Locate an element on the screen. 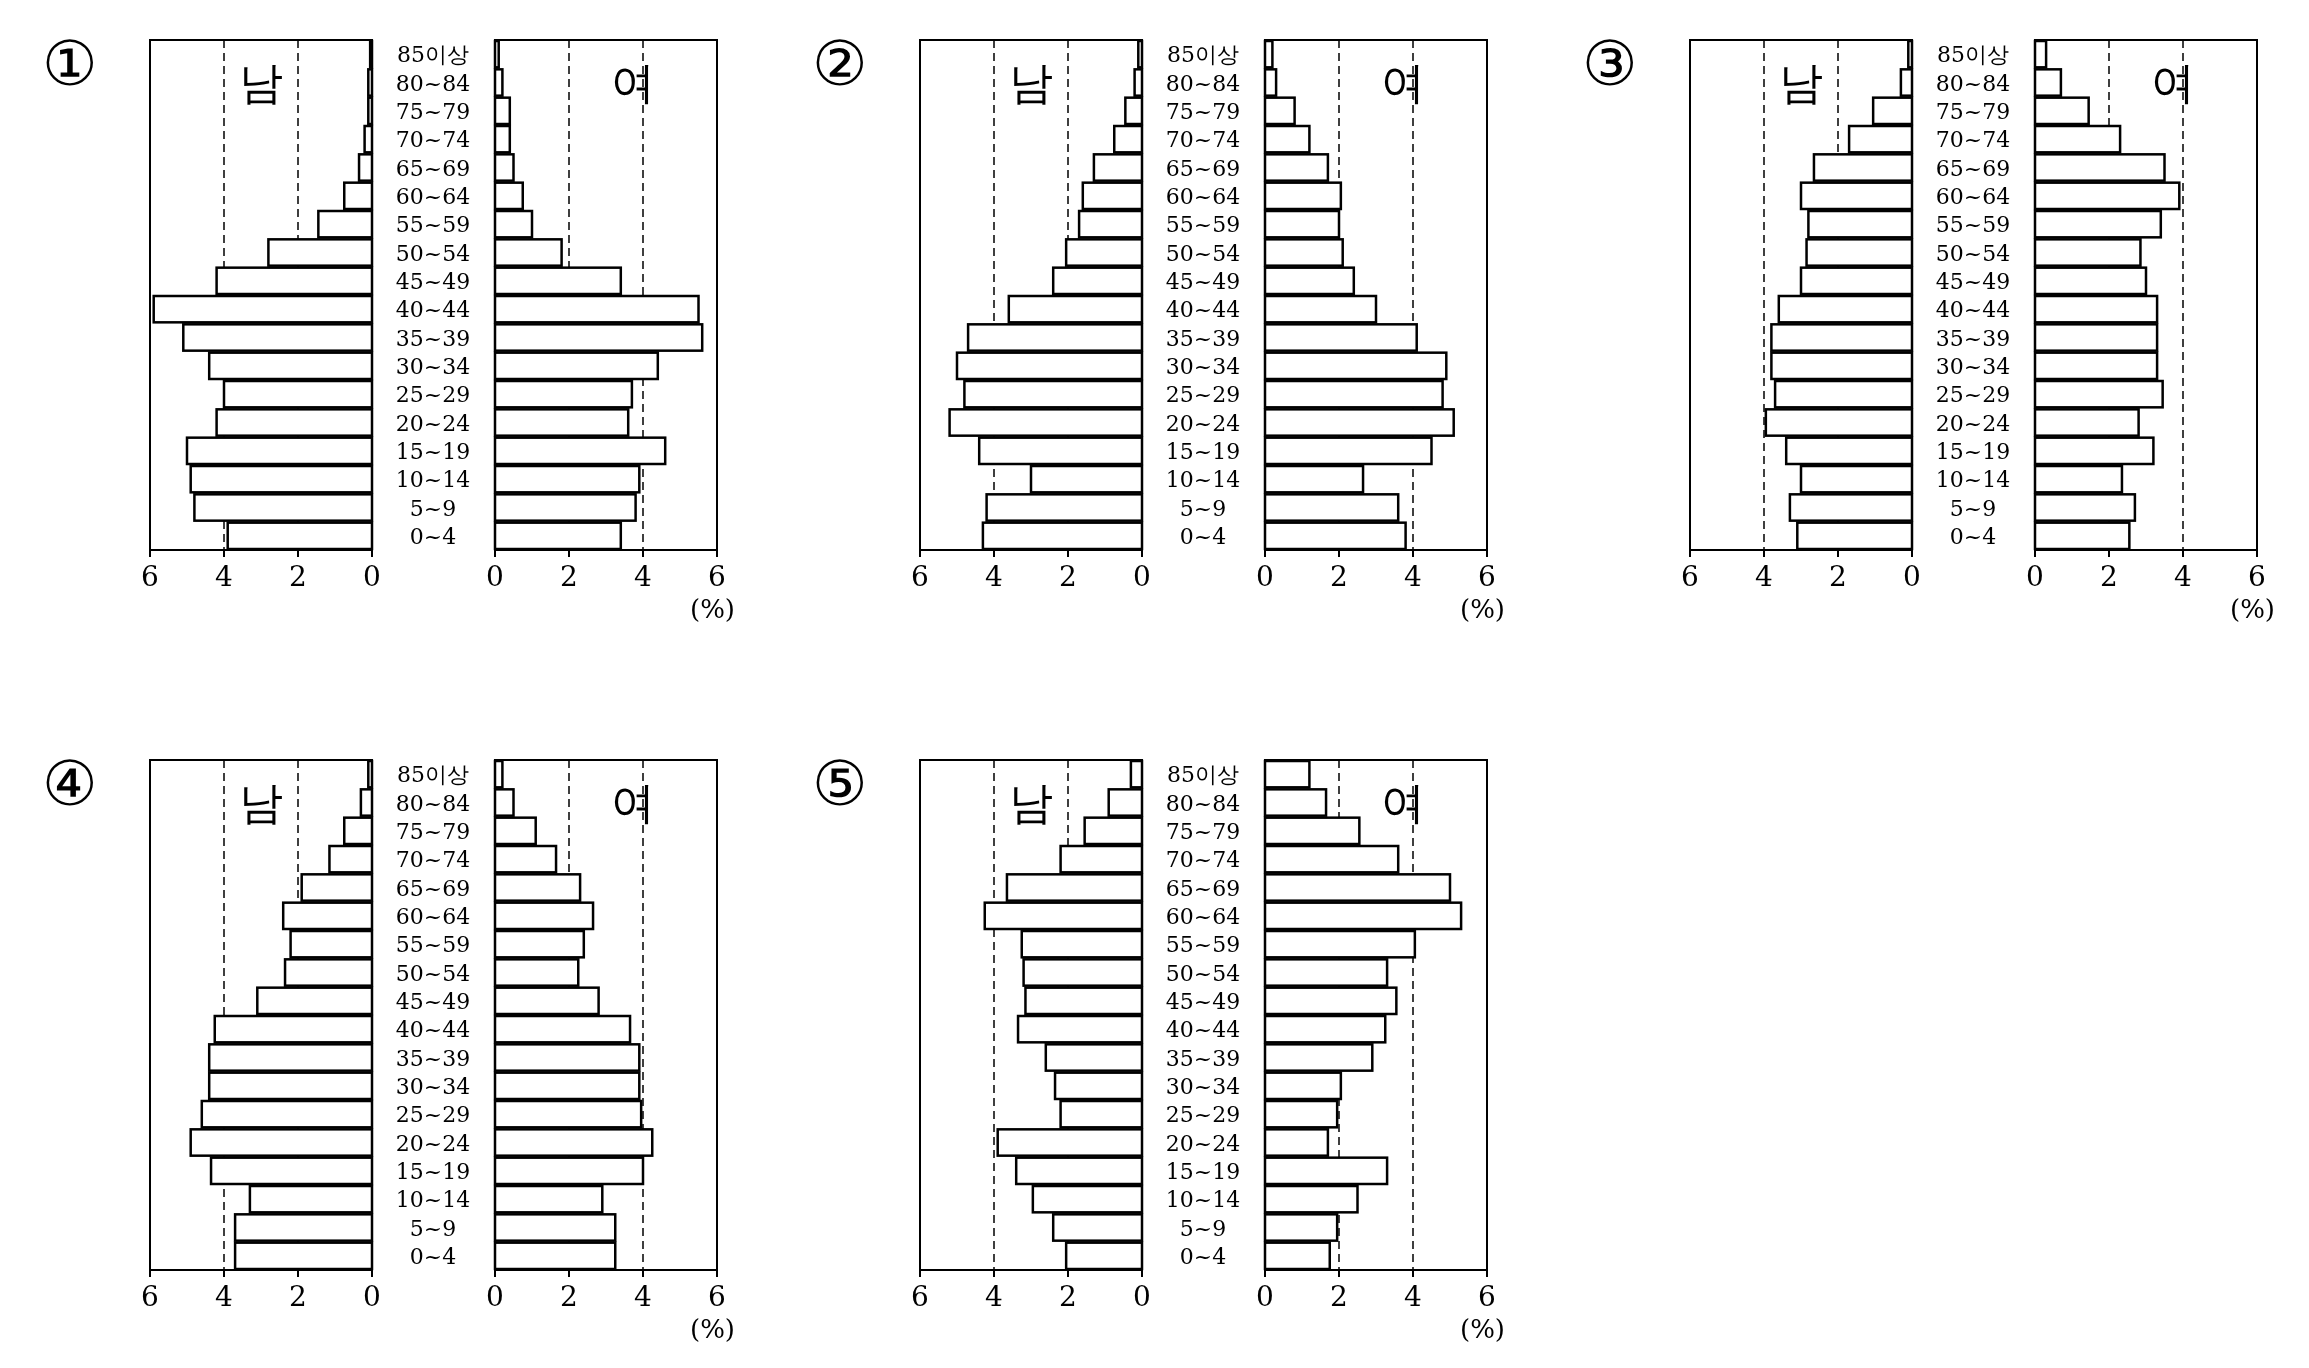 The width and height of the screenshot is (2309, 1368). chart-title: ④ is located at coordinates (70, 783).